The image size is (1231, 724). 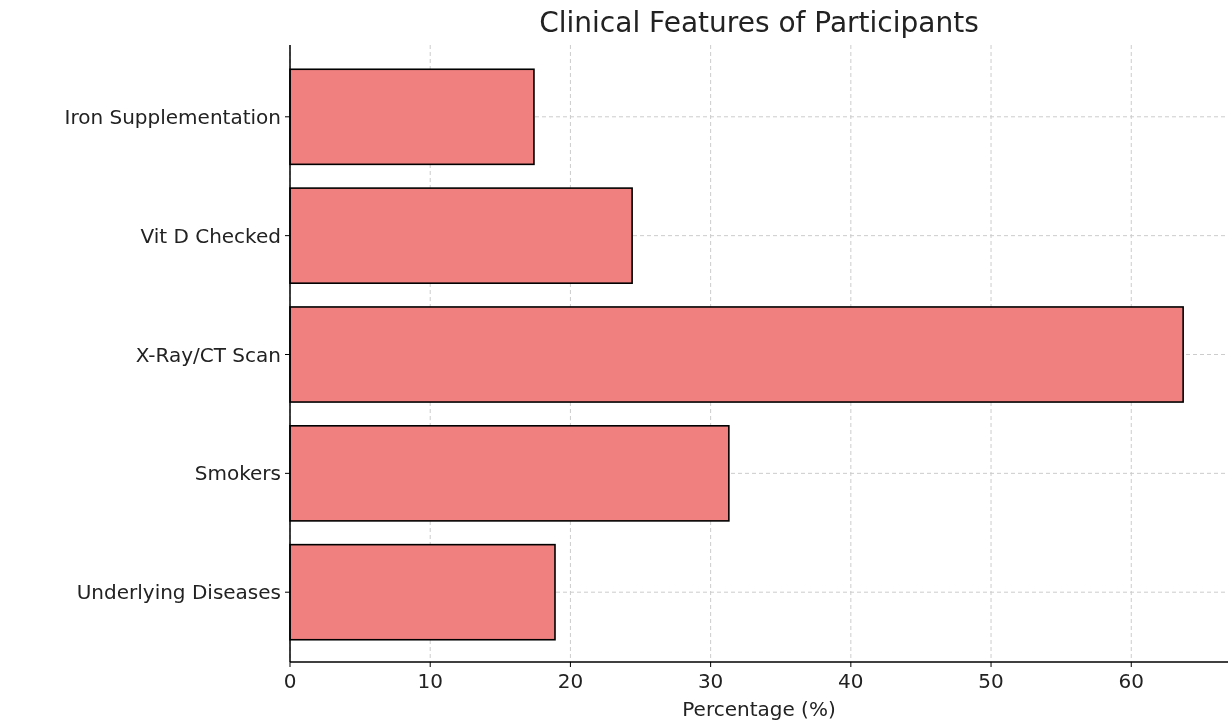 I want to click on y-tick-label: Iron Supplementation, so click(x=172, y=116).